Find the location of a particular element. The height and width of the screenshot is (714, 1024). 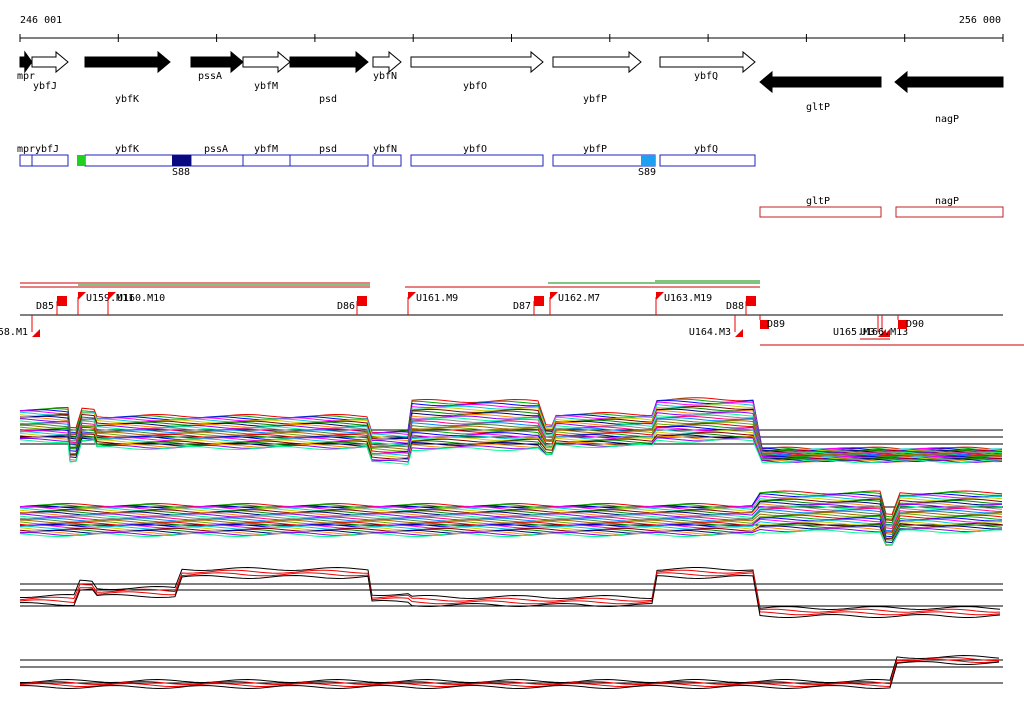

feature-label: U163.M19 is located at coordinates (688, 298).